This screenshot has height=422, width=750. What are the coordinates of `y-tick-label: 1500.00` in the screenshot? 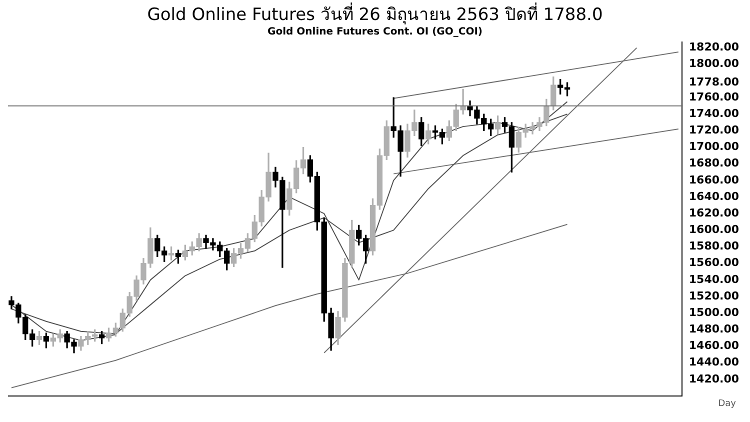 It's located at (714, 312).